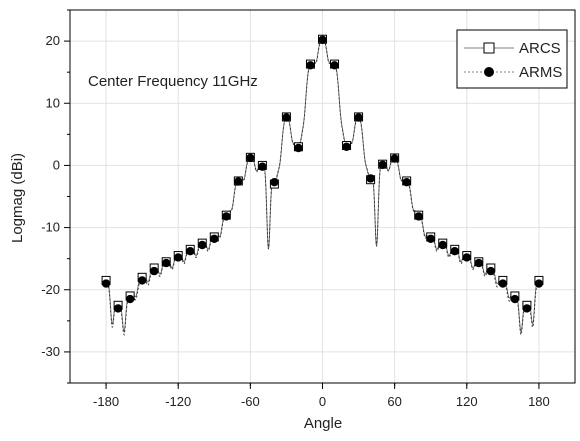 This screenshot has height=441, width=580. Describe the element at coordinates (540, 48) in the screenshot. I see `legend-label-arcs: ARCS` at that location.